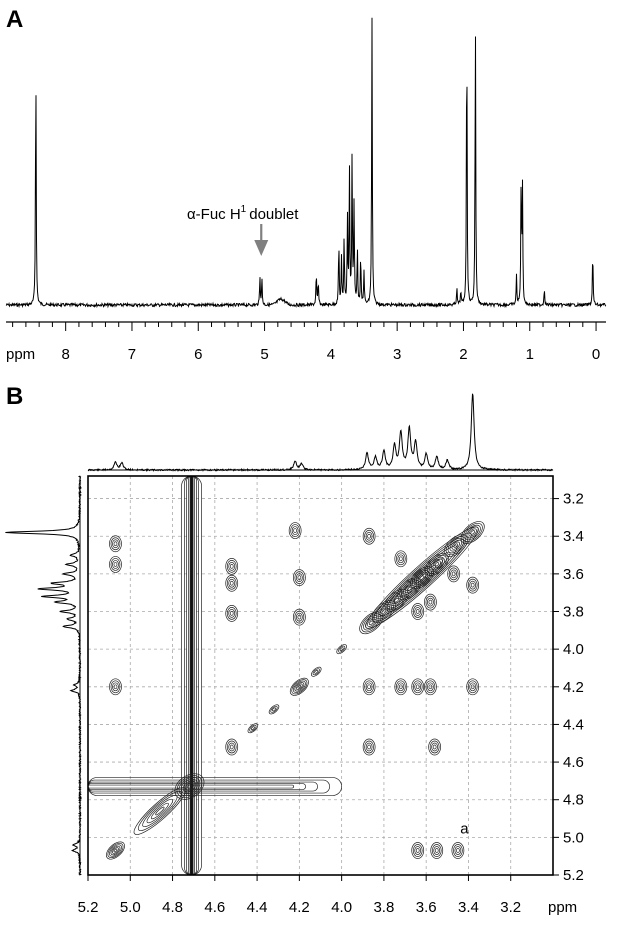 This screenshot has width=617, height=928. I want to click on panel-b-y-tick-label: 4.2, so click(573, 687).